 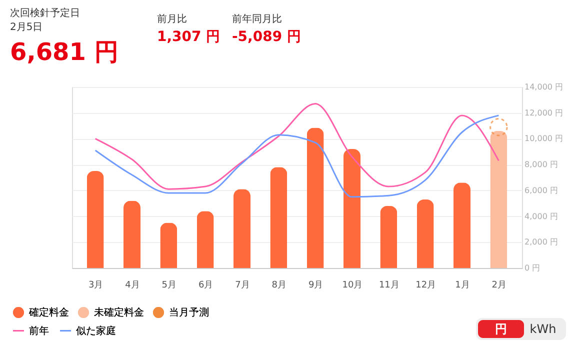 I want to click on y-tick-label: 4,000 円, so click(x=541, y=216).